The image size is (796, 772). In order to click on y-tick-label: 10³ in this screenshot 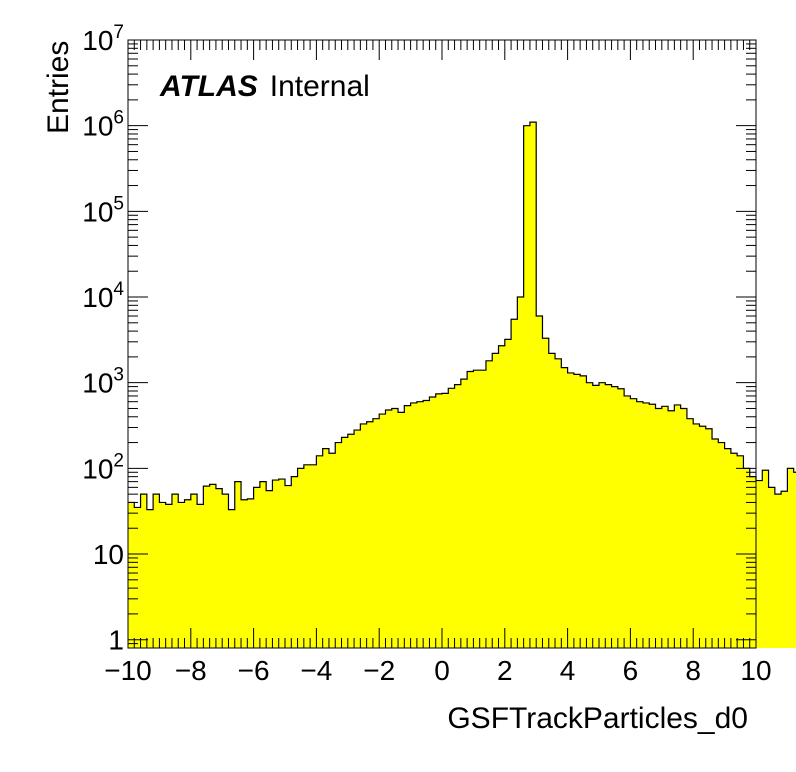, I will do `click(103, 382)`.